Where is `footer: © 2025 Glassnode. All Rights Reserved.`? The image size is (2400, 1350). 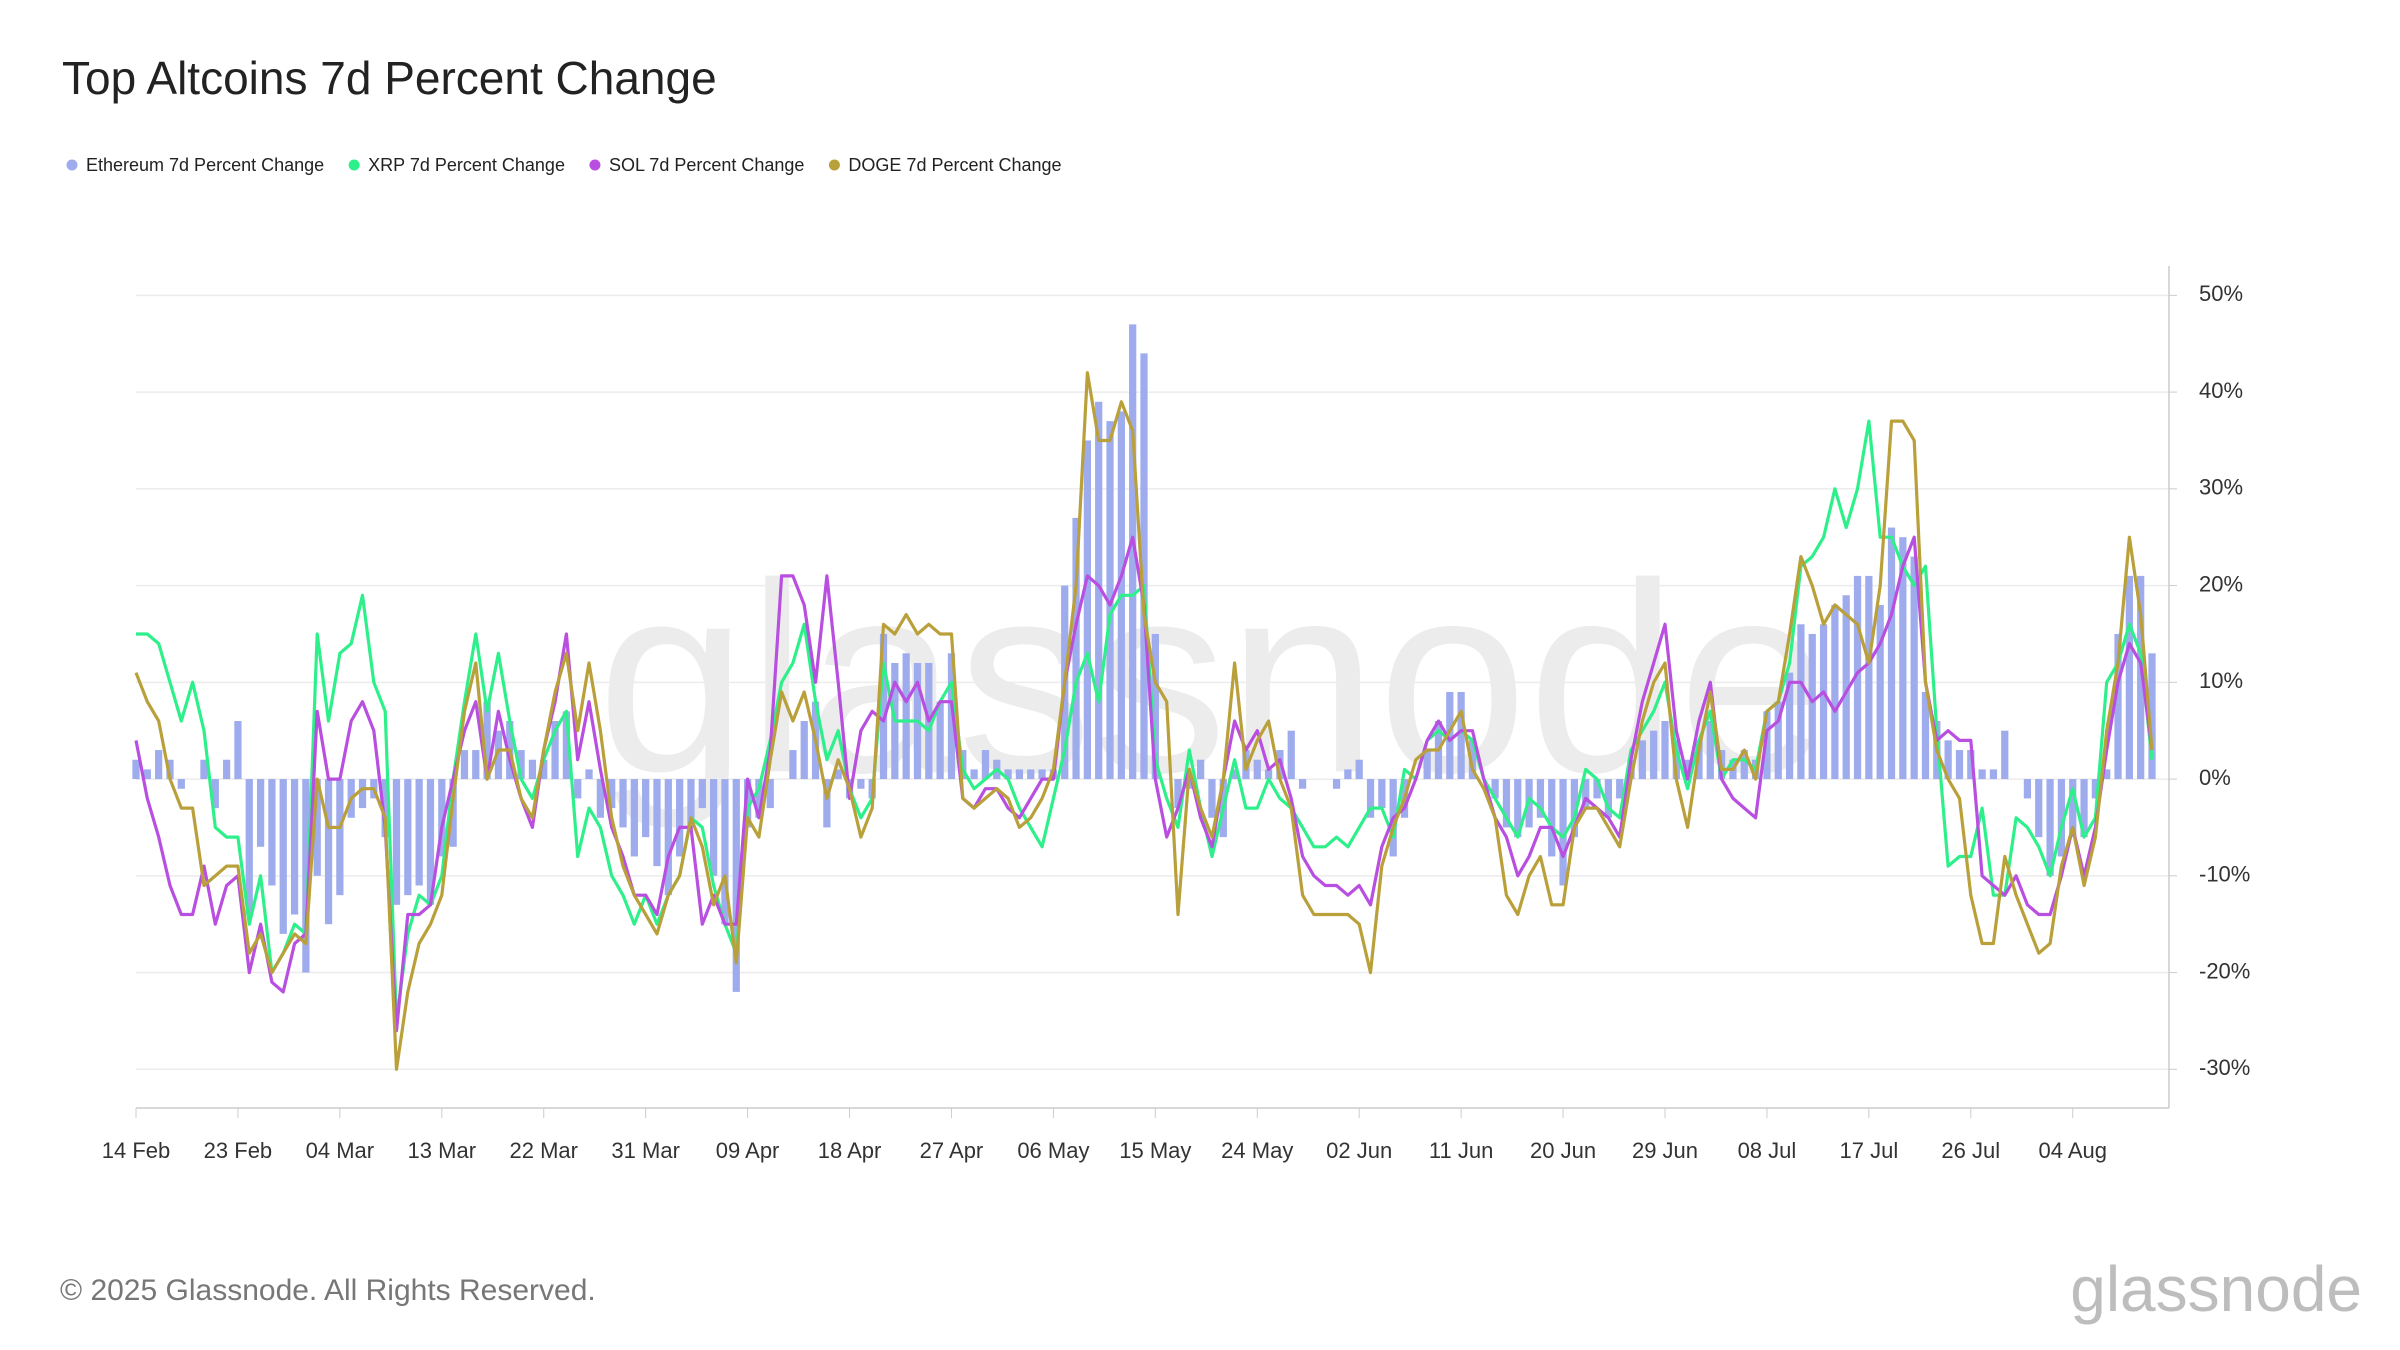 footer: © 2025 Glassnode. All Rights Reserved. is located at coordinates (328, 1290).